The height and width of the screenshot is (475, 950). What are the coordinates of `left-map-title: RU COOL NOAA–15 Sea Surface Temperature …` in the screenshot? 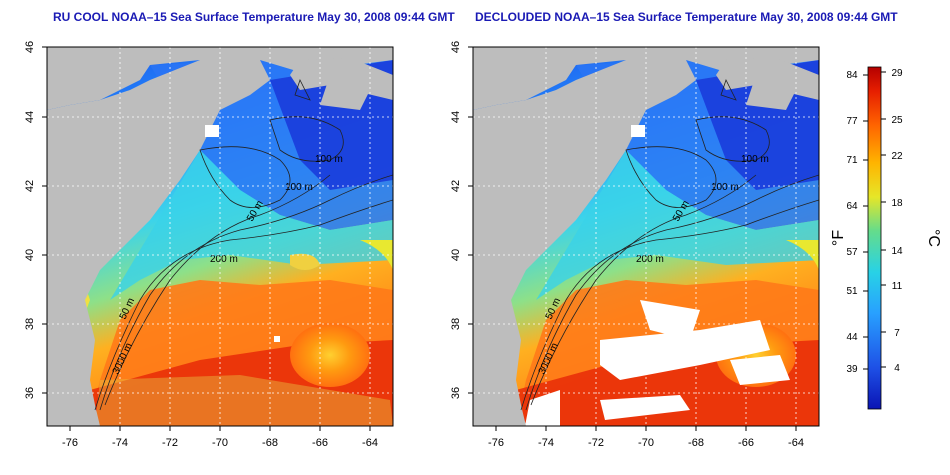 It's located at (254, 17).